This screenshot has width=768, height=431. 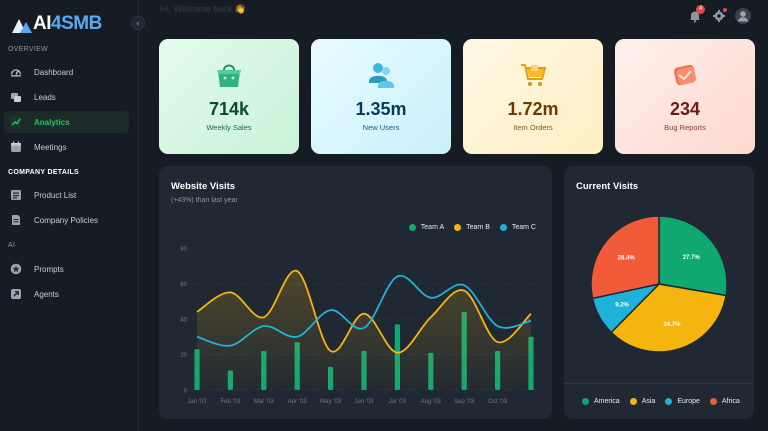 What do you see at coordinates (204, 200) in the screenshot?
I see `panel-subtitle: (+43%) than last year` at bounding box center [204, 200].